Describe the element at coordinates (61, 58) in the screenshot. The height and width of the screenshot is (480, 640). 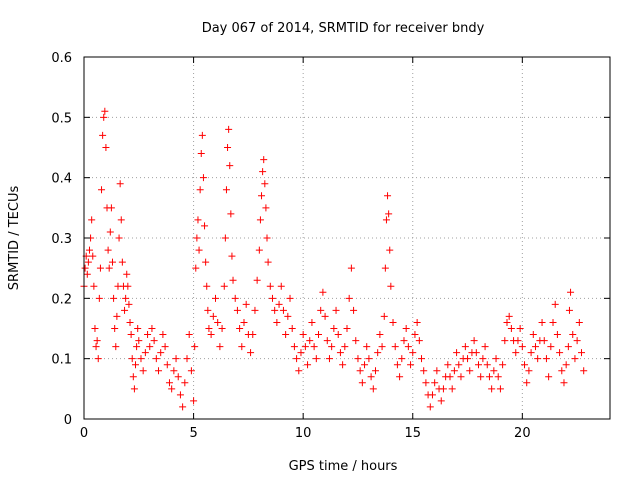
I see `y-tick-label: 0.6` at that location.